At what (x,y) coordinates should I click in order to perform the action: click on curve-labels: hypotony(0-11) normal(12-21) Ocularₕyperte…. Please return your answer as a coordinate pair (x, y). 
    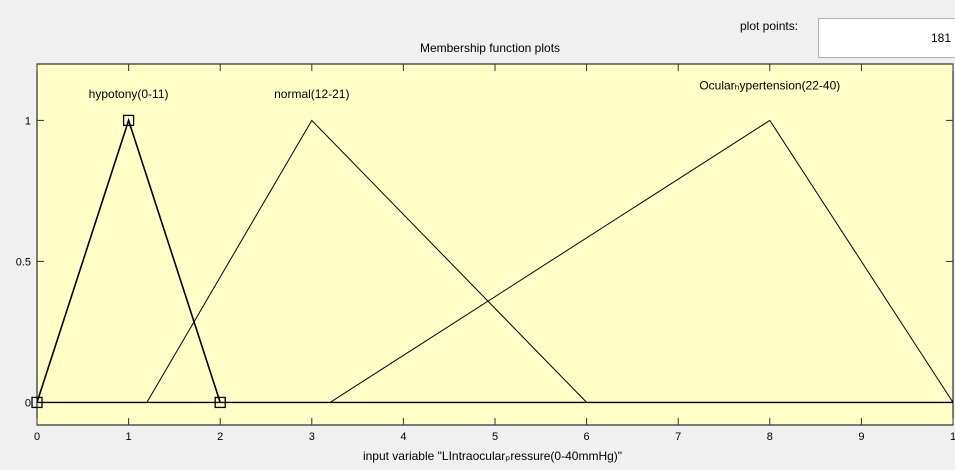
    Looking at the image, I should click on (465, 89).